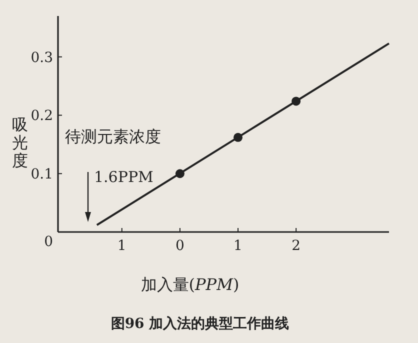 The width and height of the screenshot is (418, 343). What do you see at coordinates (113, 136) in the screenshot?
I see `annotation: 待测元素浓度` at bounding box center [113, 136].